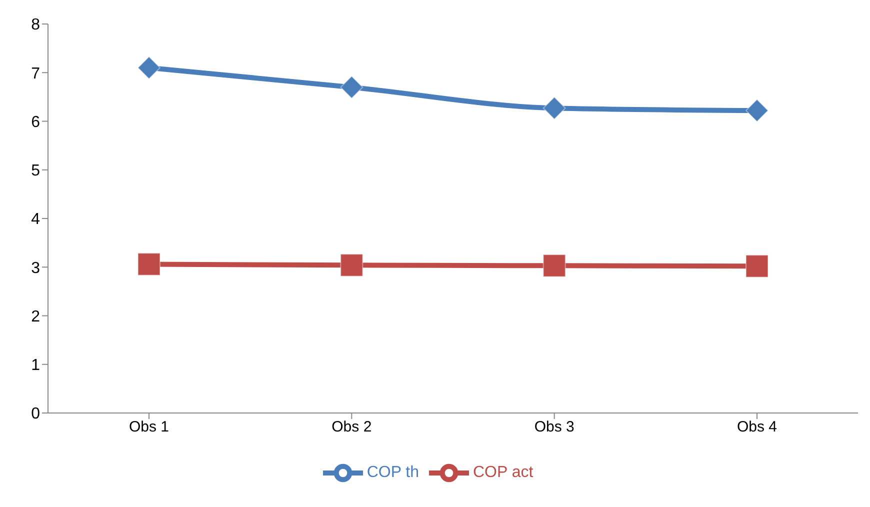 This screenshot has width=870, height=507. I want to click on x-tick-label: Obs 2, so click(352, 427).